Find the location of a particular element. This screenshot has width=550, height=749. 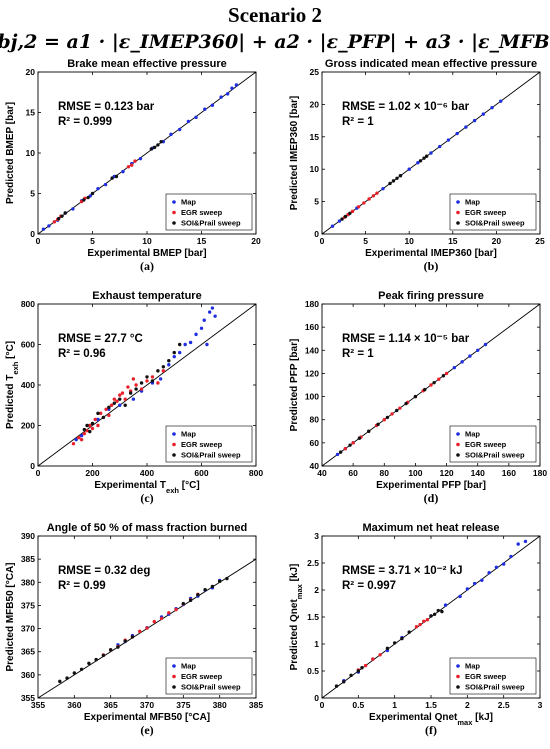

panel-title: Exhaust temperature is located at coordinates (146, 296).